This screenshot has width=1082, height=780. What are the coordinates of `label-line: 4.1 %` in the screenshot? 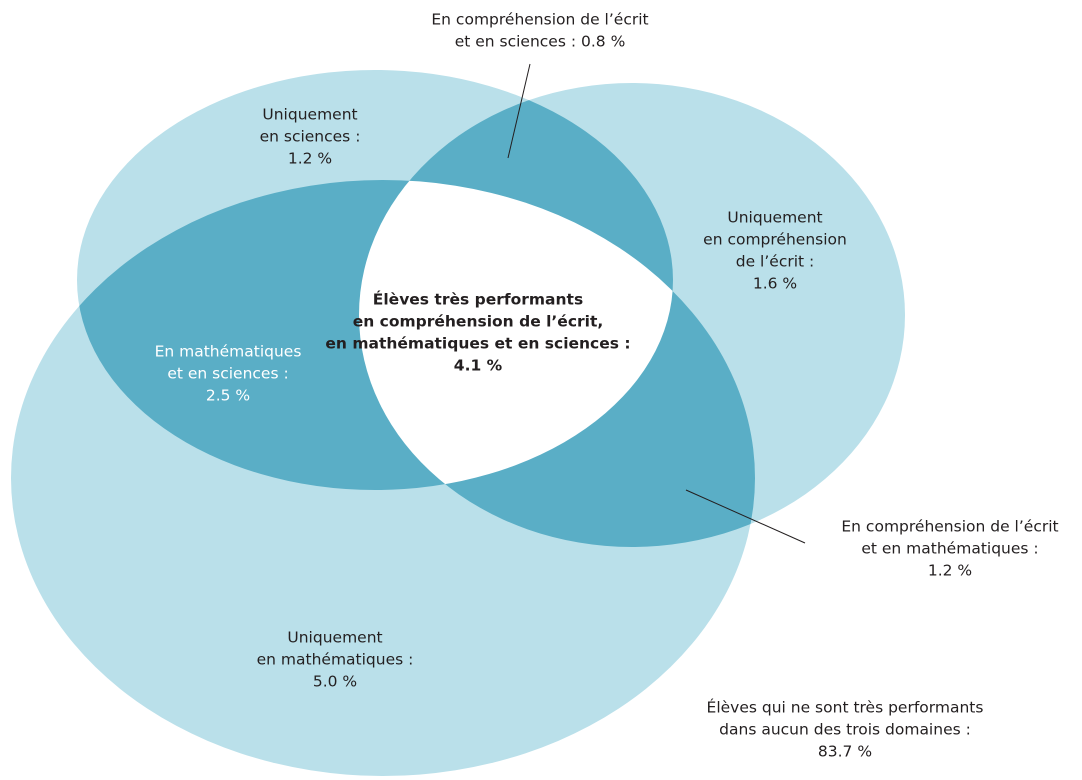 It's located at (478, 366).